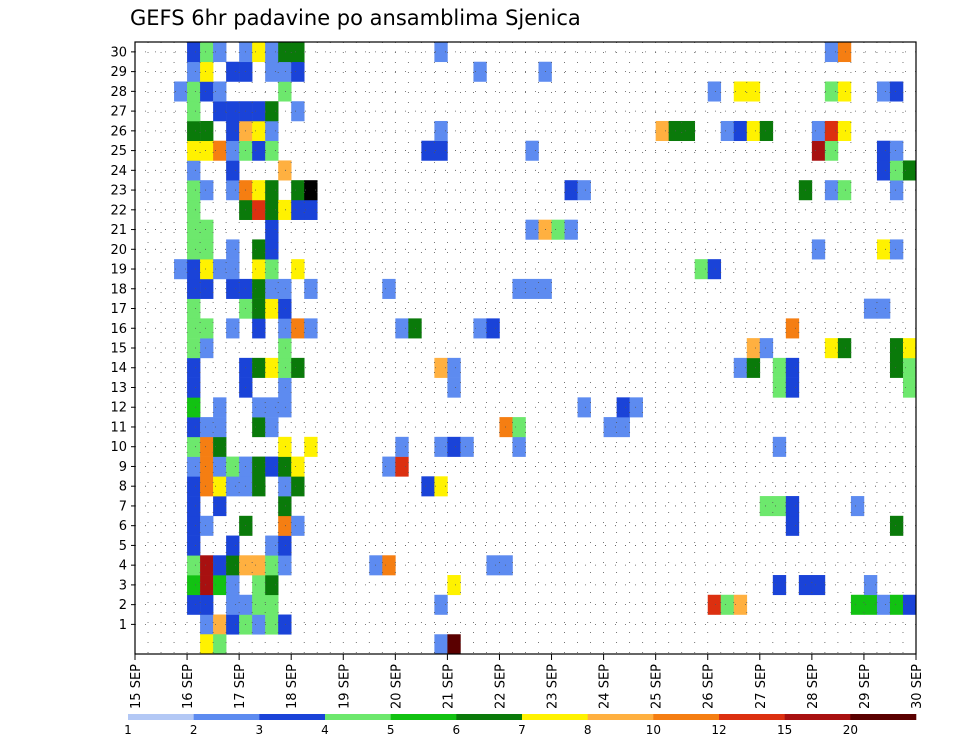 The image size is (960, 742). I want to click on y-tick-label: 14, so click(118, 368).